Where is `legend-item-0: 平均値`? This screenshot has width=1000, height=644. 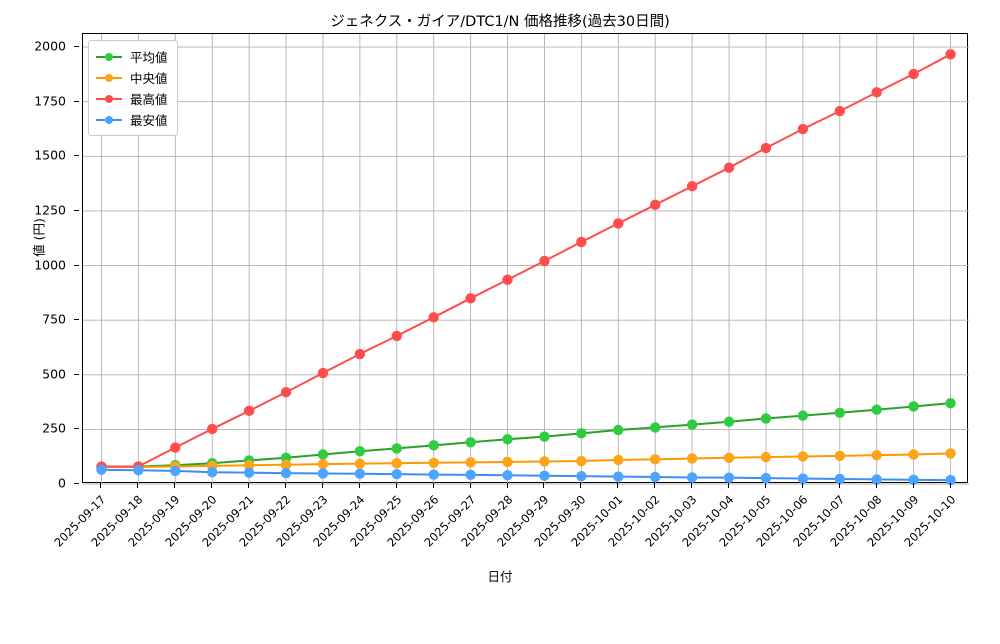
legend-item-0: 平均値 is located at coordinates (132, 56).